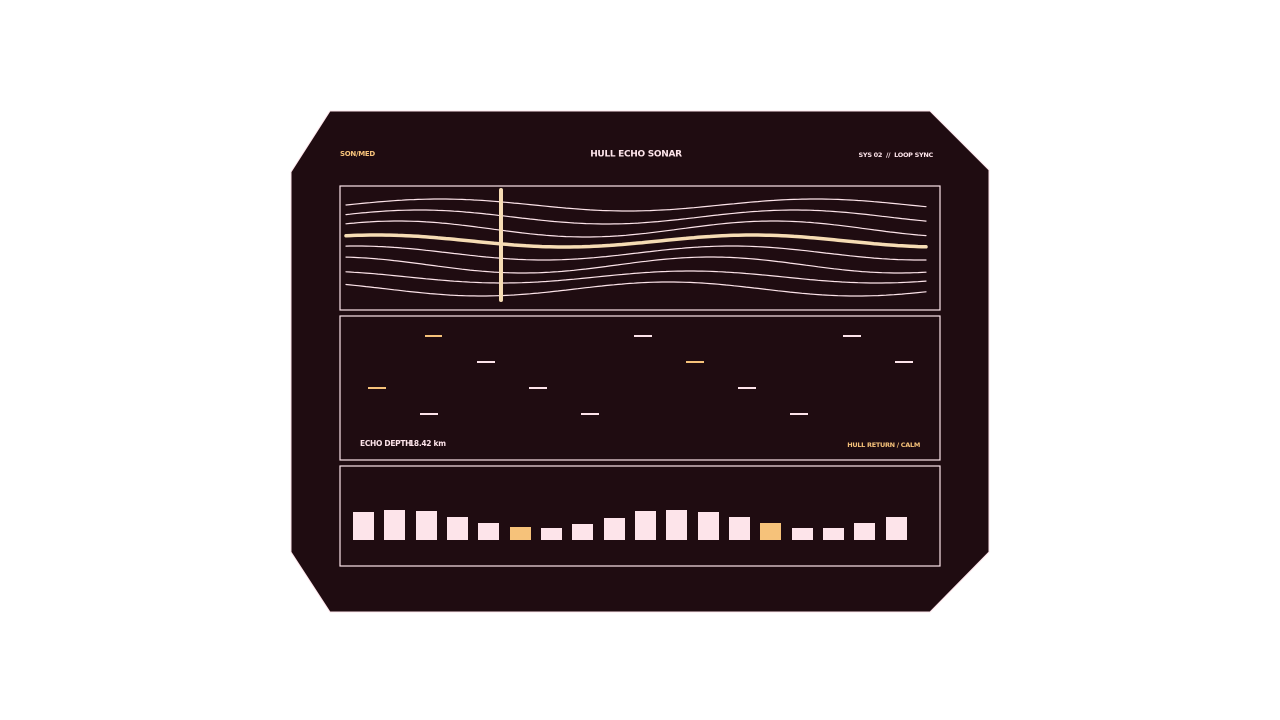 This screenshot has height=720, width=1280. What do you see at coordinates (896, 155) in the screenshot?
I see `sync-status: SYS 02 // LOOP SYNC` at bounding box center [896, 155].